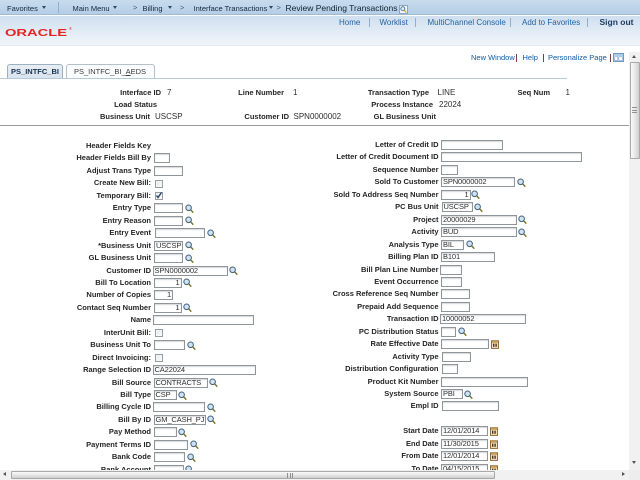  I want to click on svg-text: ORACLE, so click(36, 32).